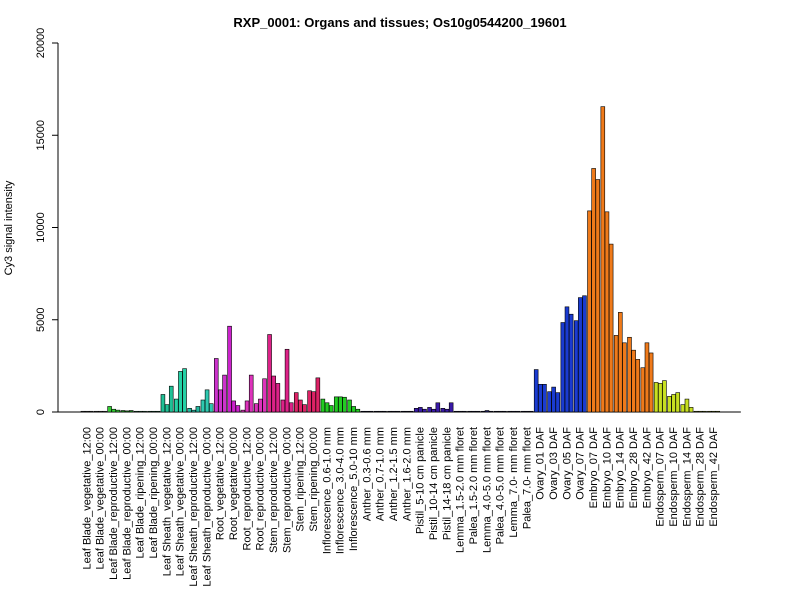 The height and width of the screenshot is (600, 800). I want to click on category-label: Anther_1.6-2.0 mm, so click(407, 474).